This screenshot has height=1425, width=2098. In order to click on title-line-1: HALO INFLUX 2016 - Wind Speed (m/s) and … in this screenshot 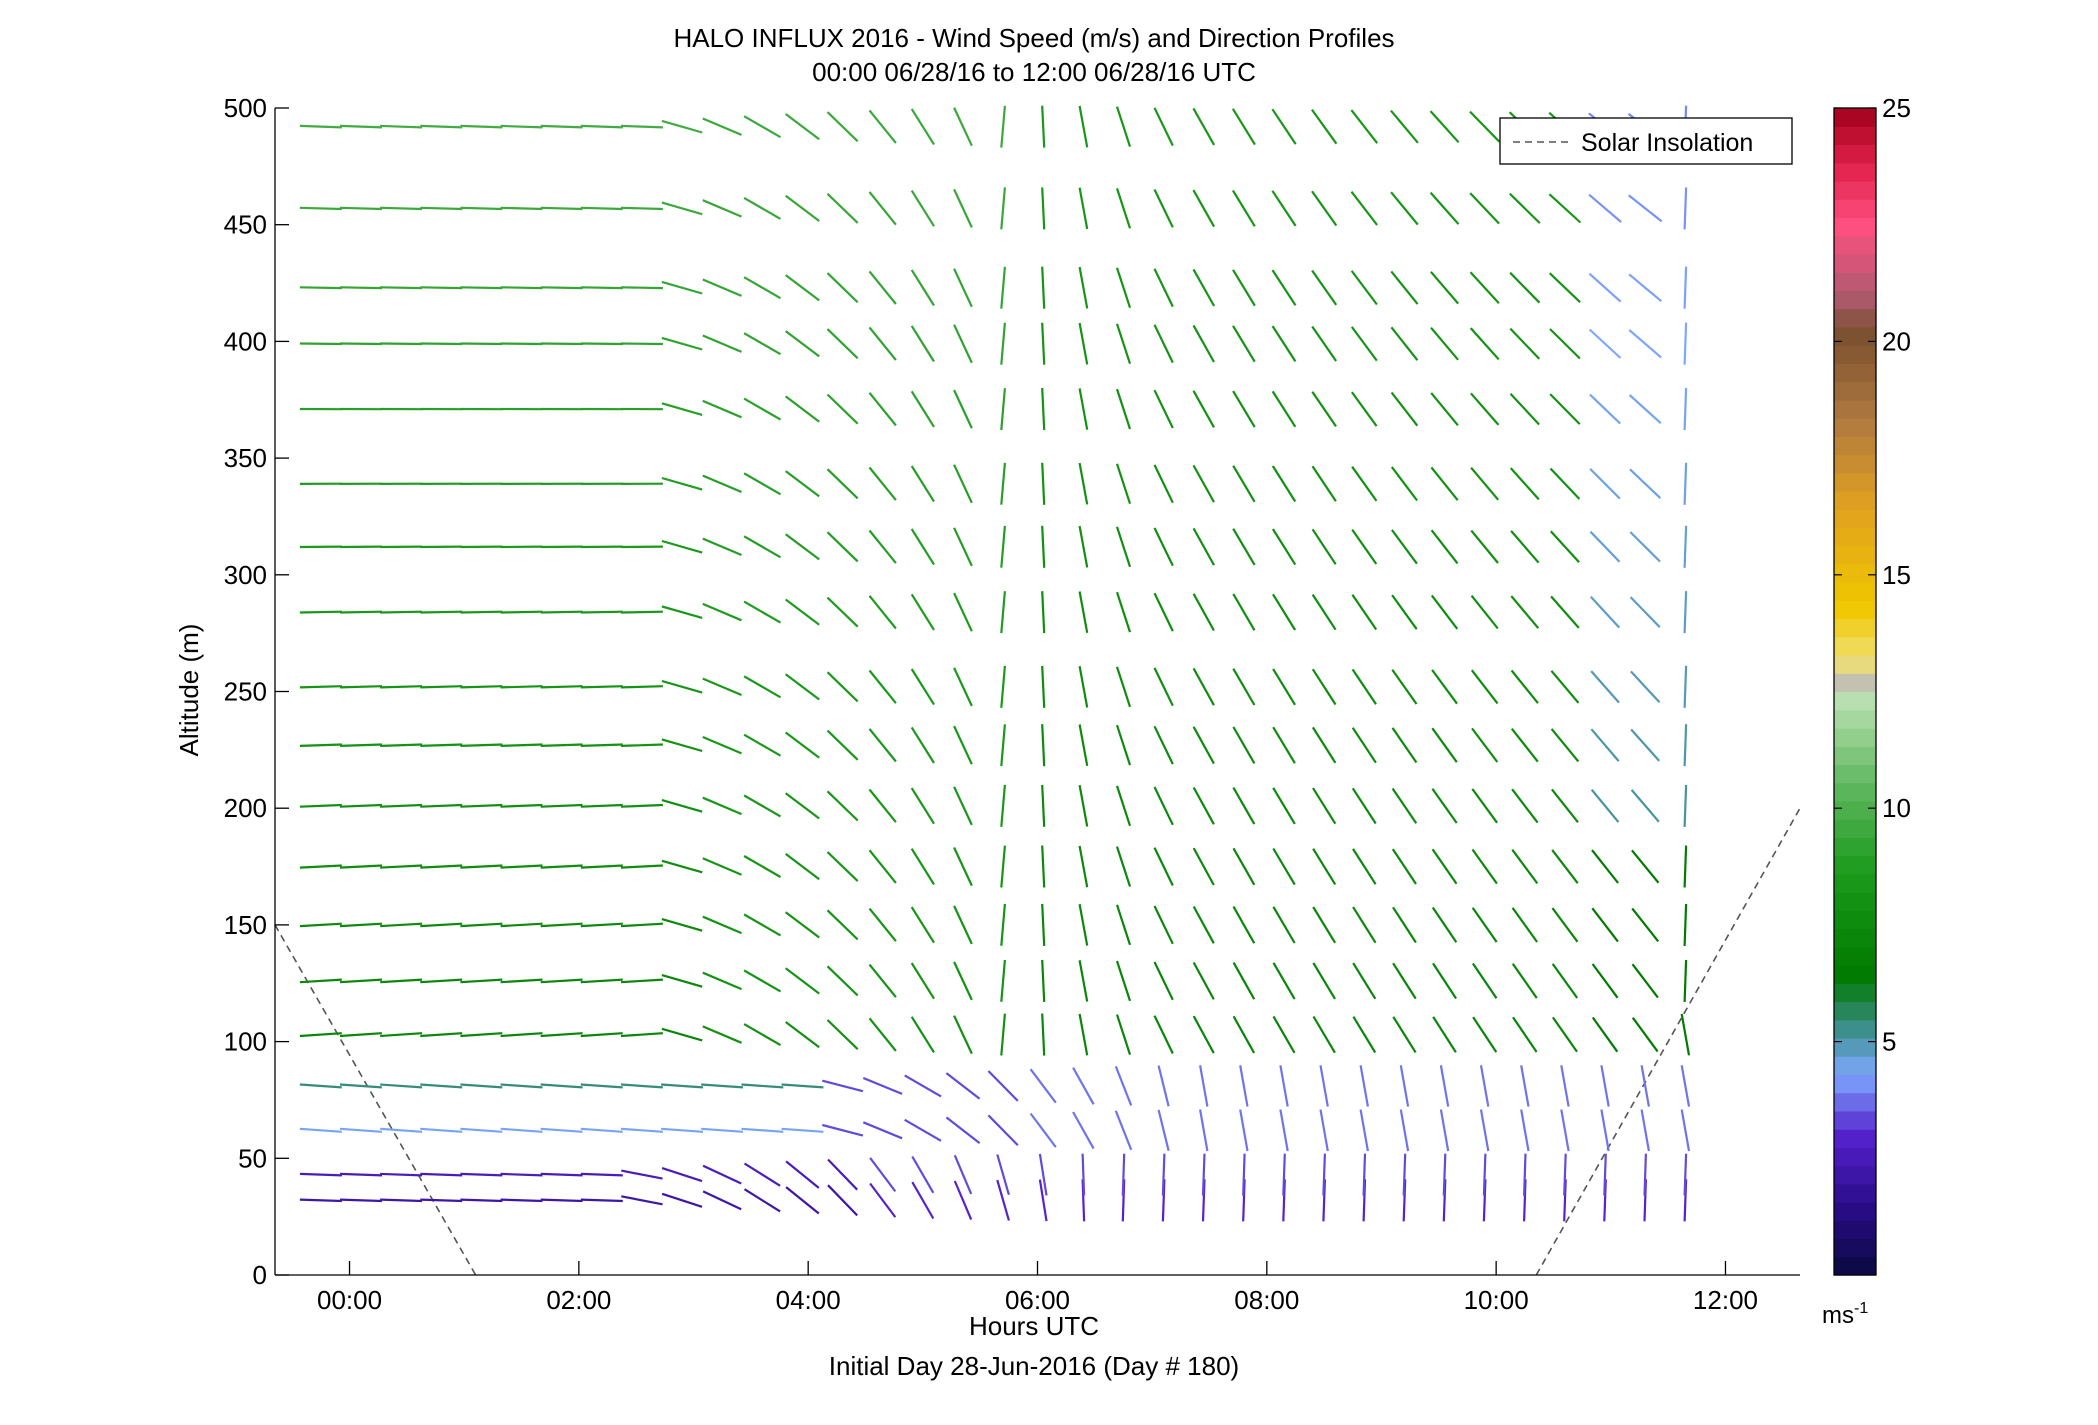, I will do `click(1033, 38)`.